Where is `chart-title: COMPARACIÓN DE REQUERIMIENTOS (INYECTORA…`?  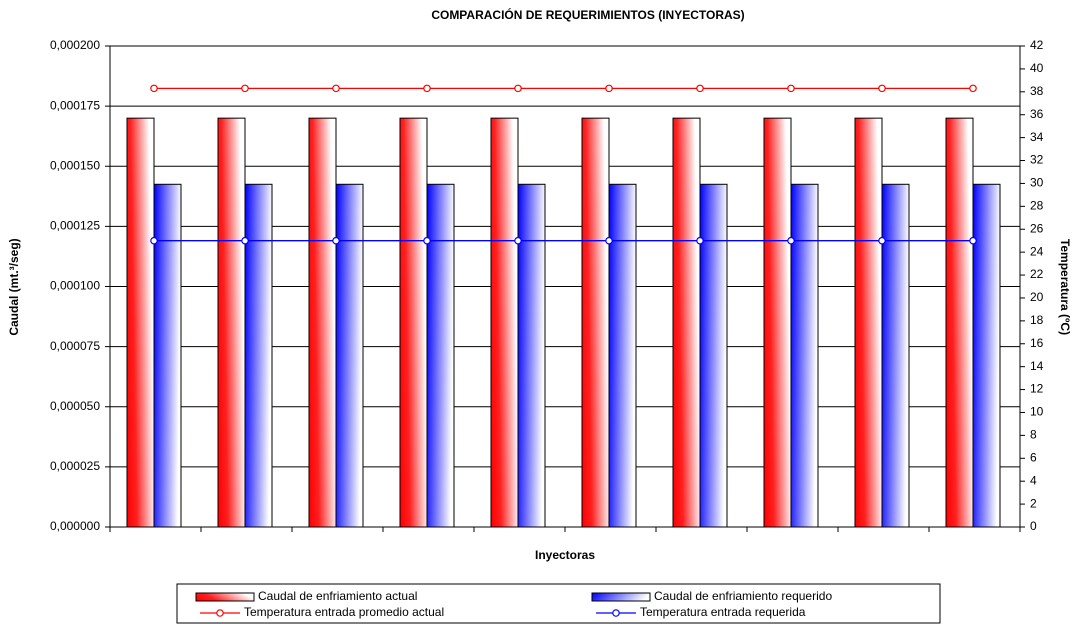 chart-title: COMPARACIÓN DE REQUERIMIENTOS (INYECTORA… is located at coordinates (587, 14).